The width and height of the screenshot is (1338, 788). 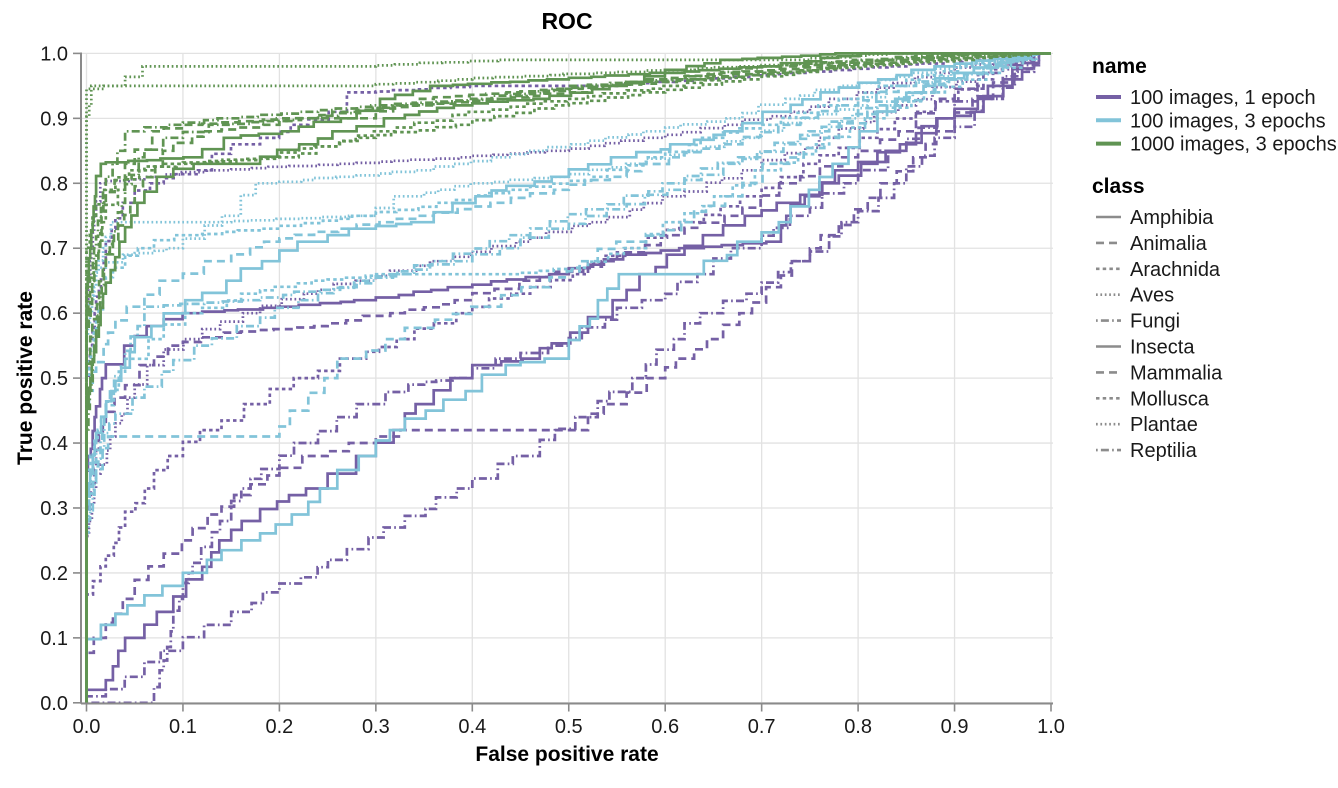 I want to click on y-tick-label: 0.3, so click(x=54, y=509).